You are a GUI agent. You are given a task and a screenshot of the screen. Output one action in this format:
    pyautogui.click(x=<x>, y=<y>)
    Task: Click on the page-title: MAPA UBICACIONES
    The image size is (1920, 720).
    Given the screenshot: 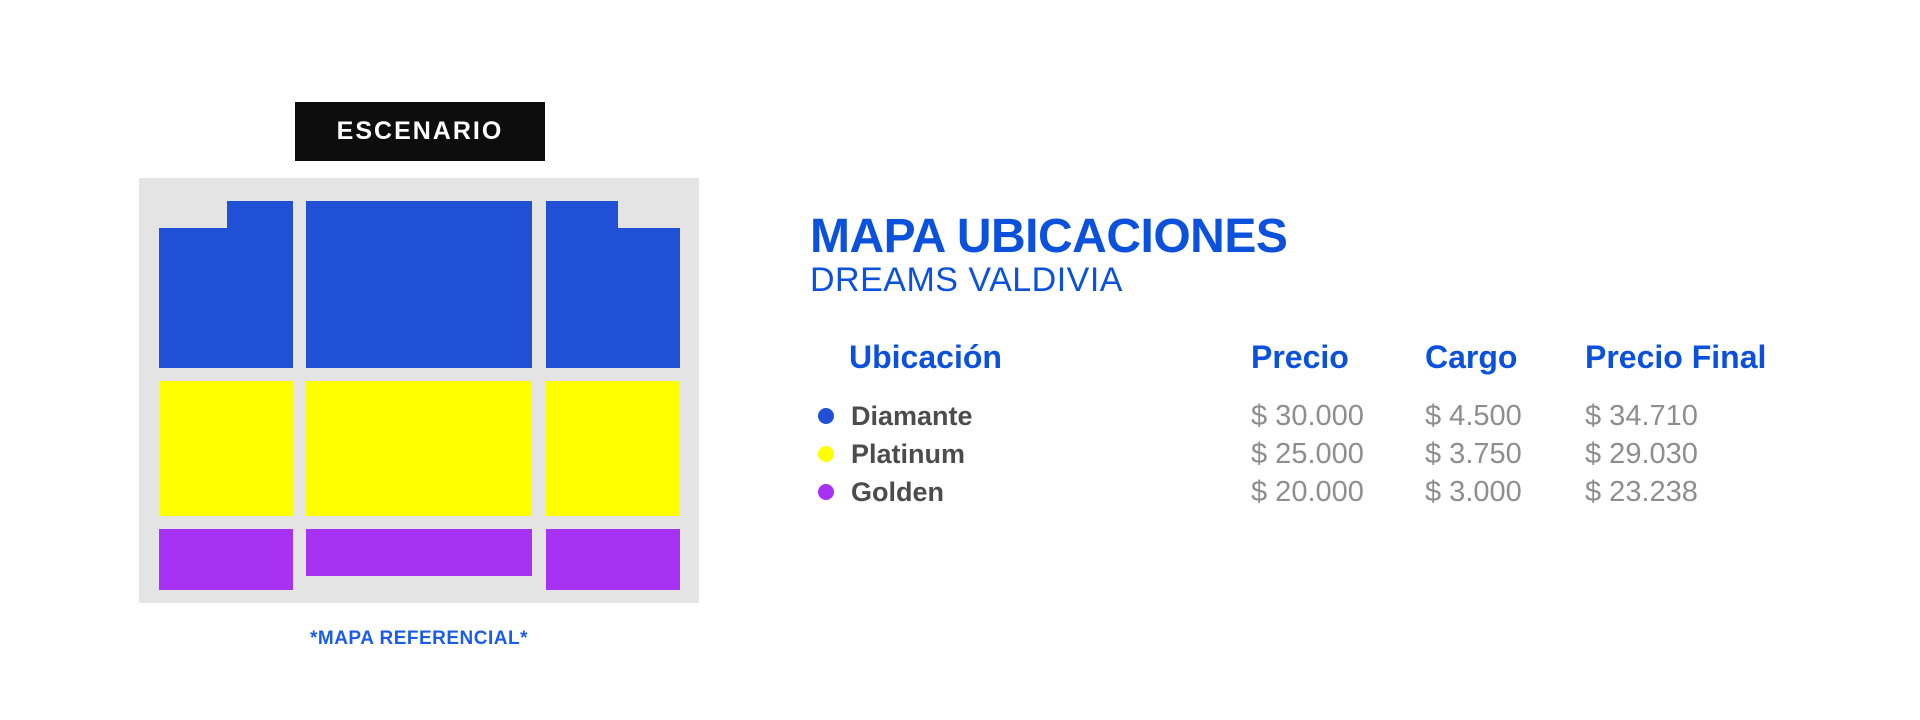 What is the action you would take?
    pyautogui.click(x=1049, y=236)
    